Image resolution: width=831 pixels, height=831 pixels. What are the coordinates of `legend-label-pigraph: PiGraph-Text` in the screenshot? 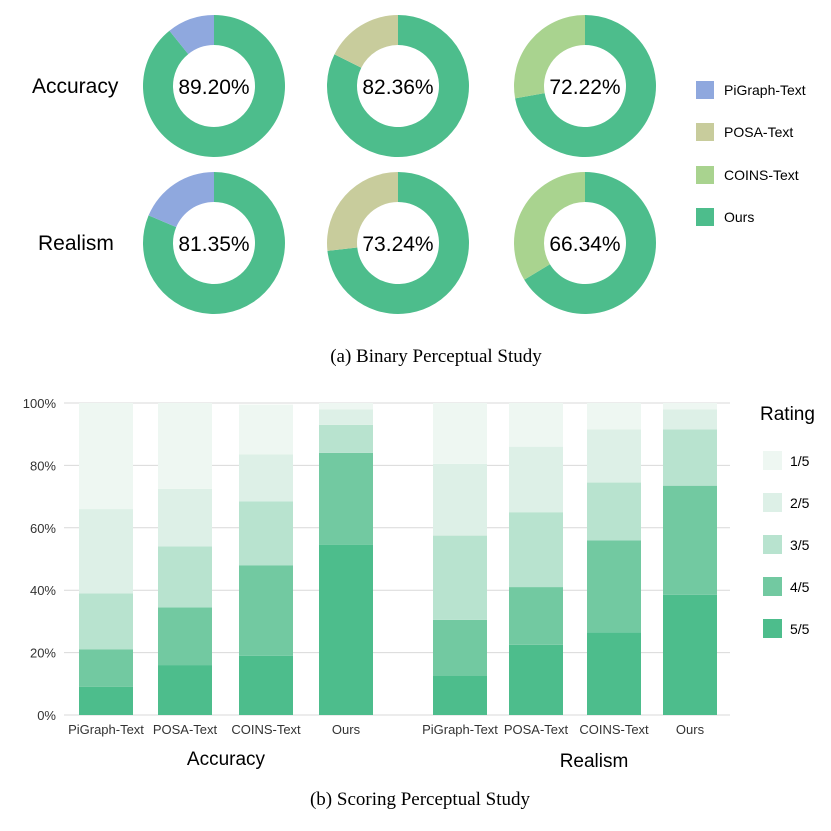 It's located at (765, 90).